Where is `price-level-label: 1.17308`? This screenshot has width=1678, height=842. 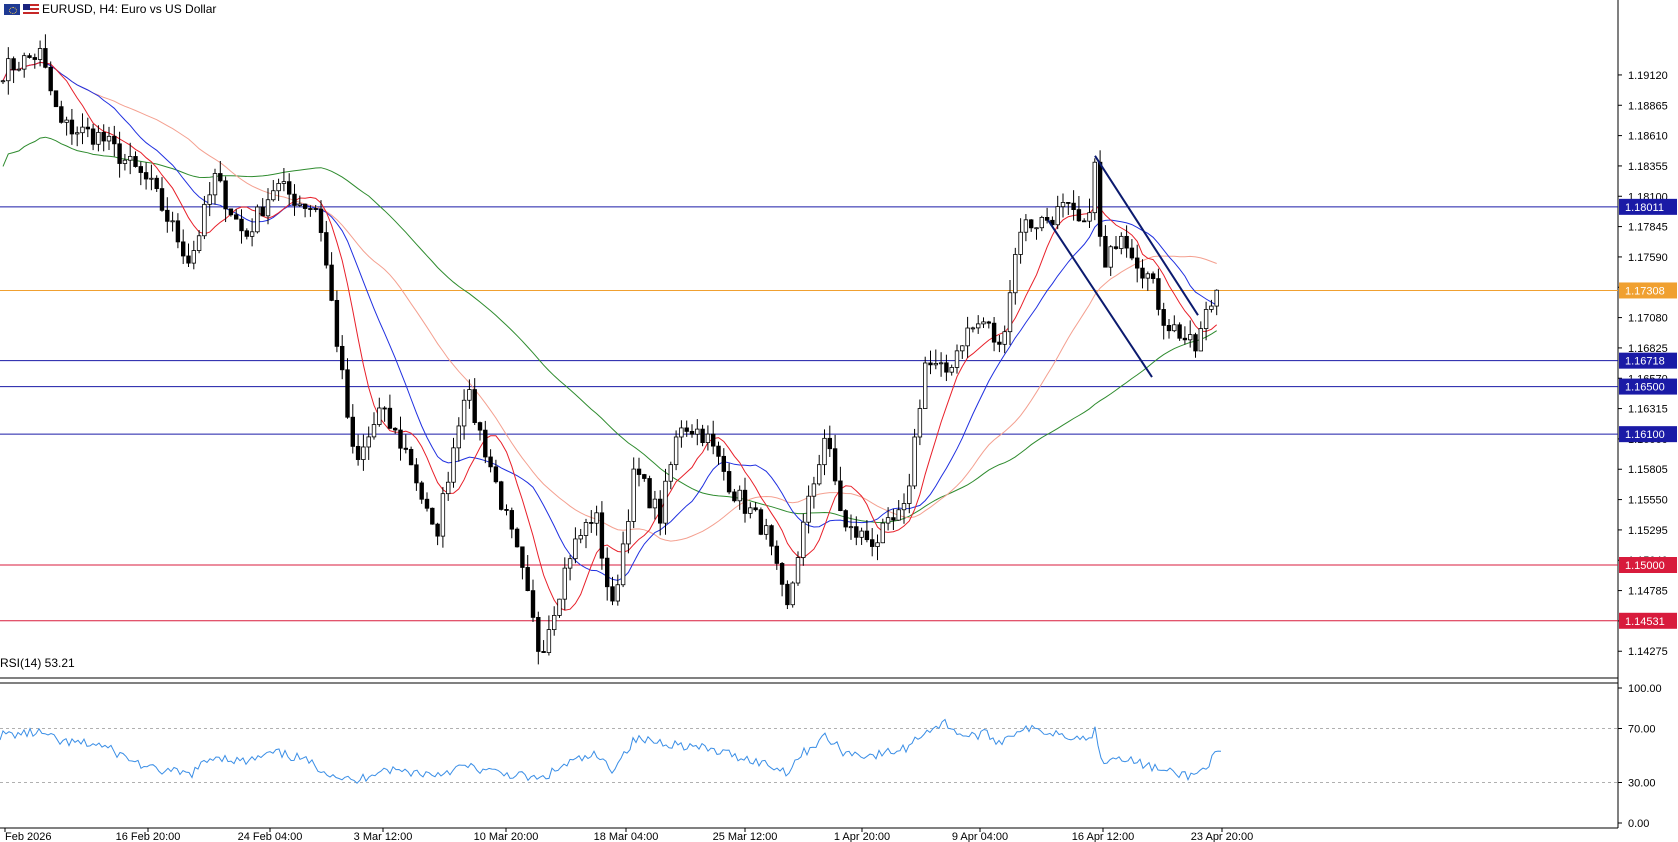
price-level-label: 1.17308 is located at coordinates (1645, 291).